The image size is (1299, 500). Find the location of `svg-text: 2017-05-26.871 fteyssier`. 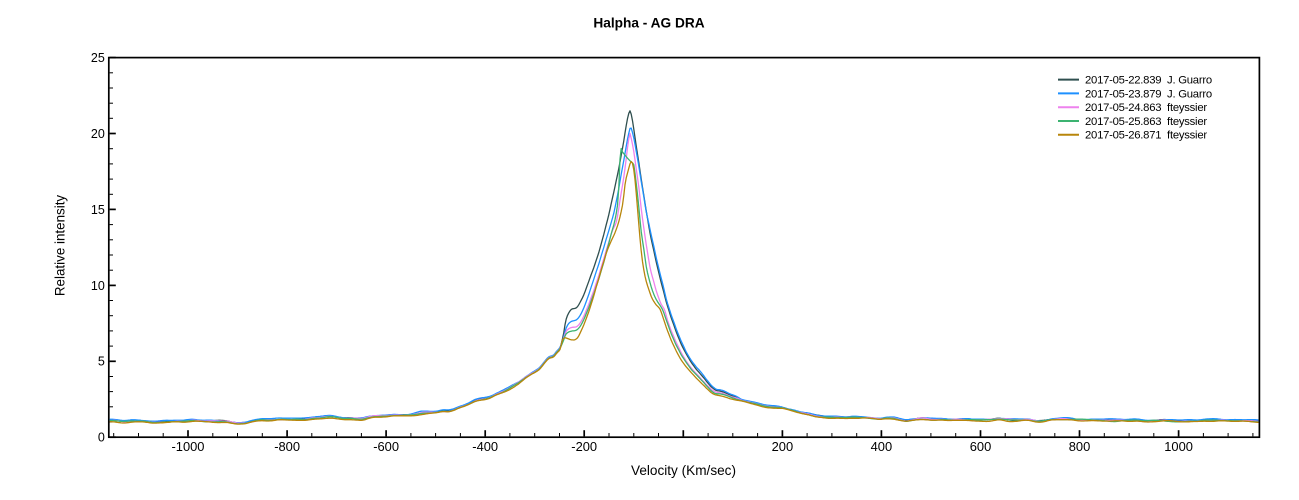

svg-text: 2017-05-26.871 fteyssier is located at coordinates (1146, 136).